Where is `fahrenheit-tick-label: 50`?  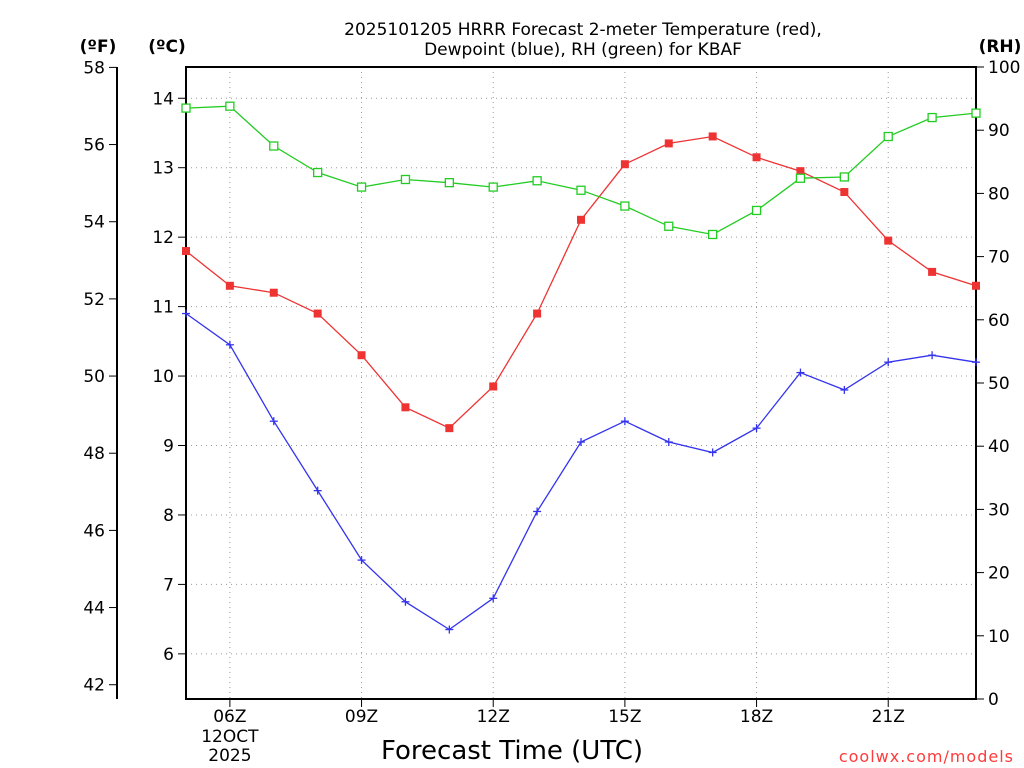
fahrenheit-tick-label: 50 is located at coordinates (94, 377).